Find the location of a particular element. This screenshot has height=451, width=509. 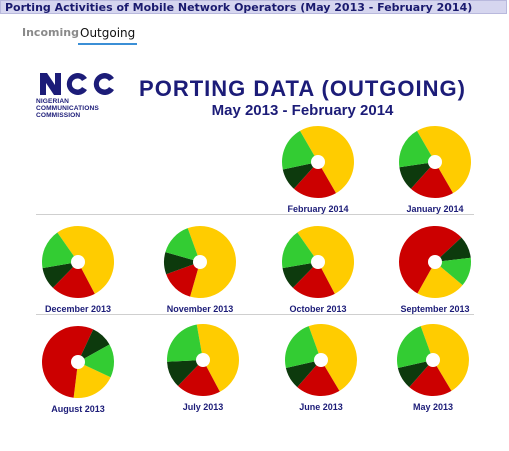

pie-month-label: January 2014 is located at coordinates (435, 209).